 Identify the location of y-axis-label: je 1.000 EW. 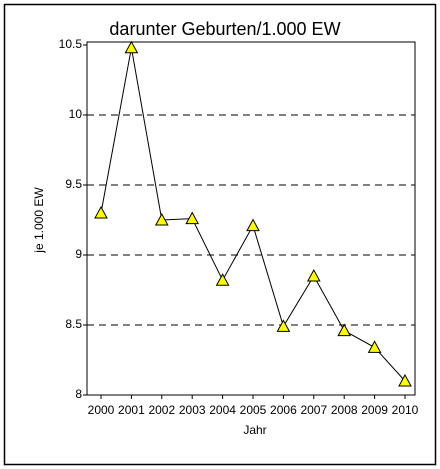
(39, 220).